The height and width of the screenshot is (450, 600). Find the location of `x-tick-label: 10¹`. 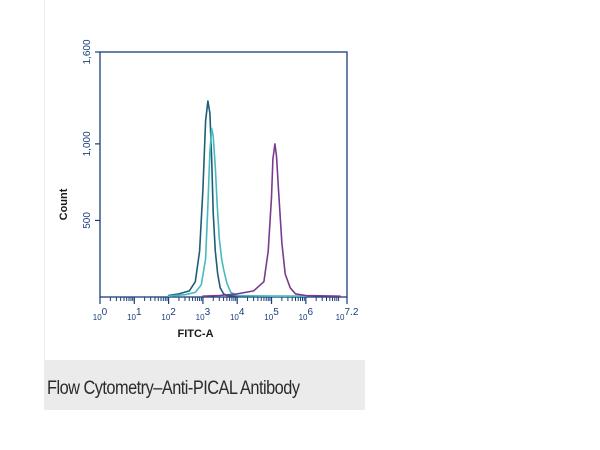

x-tick-label: 10¹ is located at coordinates (134, 314).